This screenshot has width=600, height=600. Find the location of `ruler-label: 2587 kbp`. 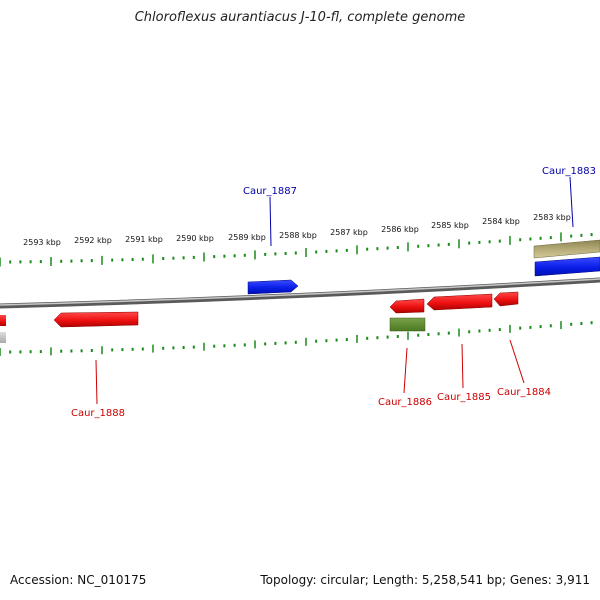

ruler-label: 2587 kbp is located at coordinates (349, 232).